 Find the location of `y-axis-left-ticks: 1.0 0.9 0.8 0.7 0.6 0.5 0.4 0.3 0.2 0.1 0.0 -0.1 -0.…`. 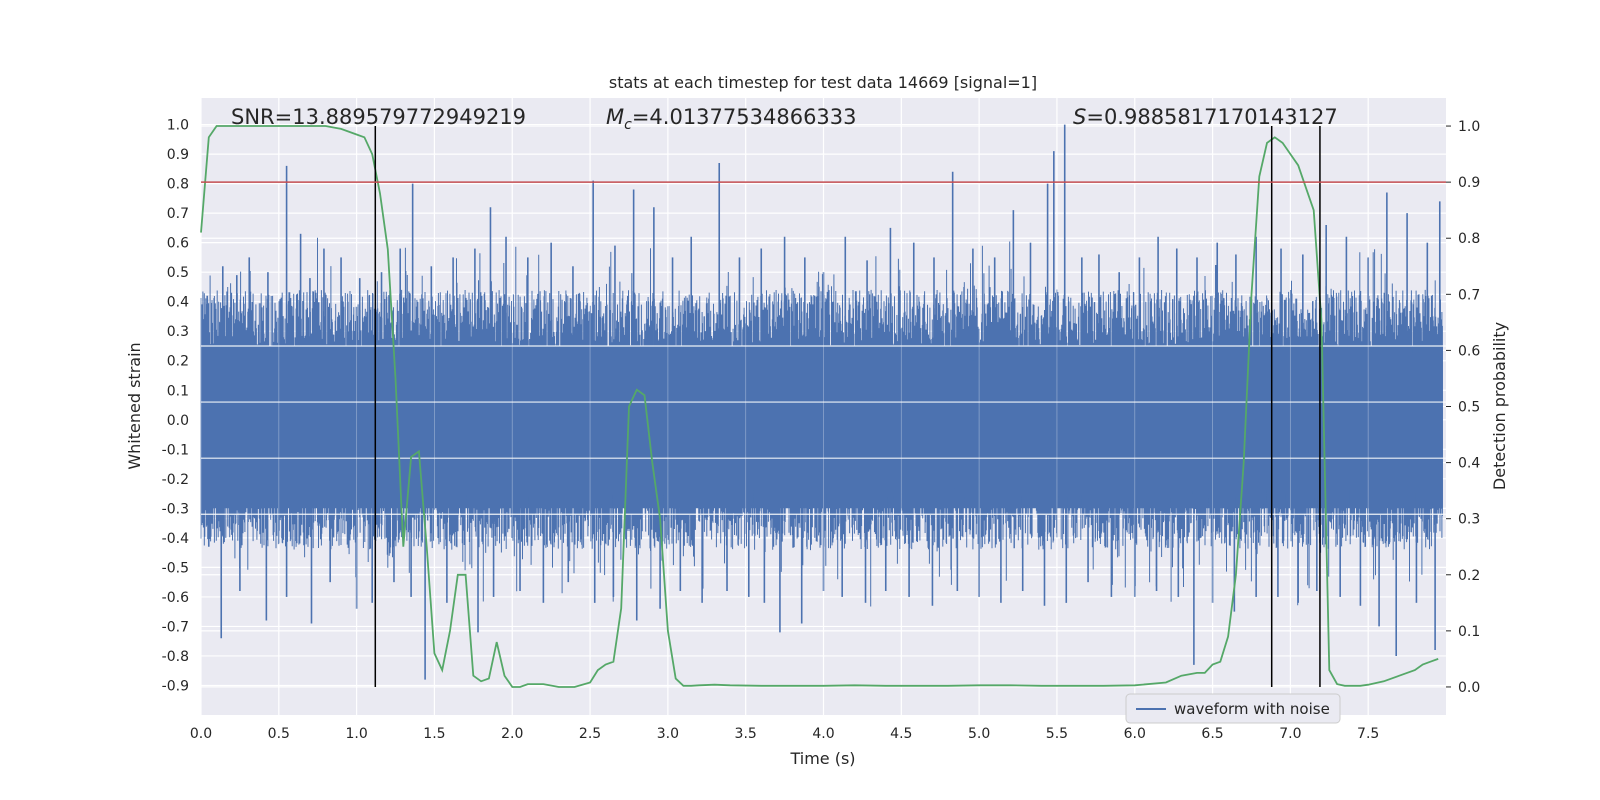

y-axis-left-ticks: 1.0 0.9 0.8 0.7 0.6 0.5 0.4 0.3 0.2 0.1 0.0 -0.1 -0.… is located at coordinates (175, 406).